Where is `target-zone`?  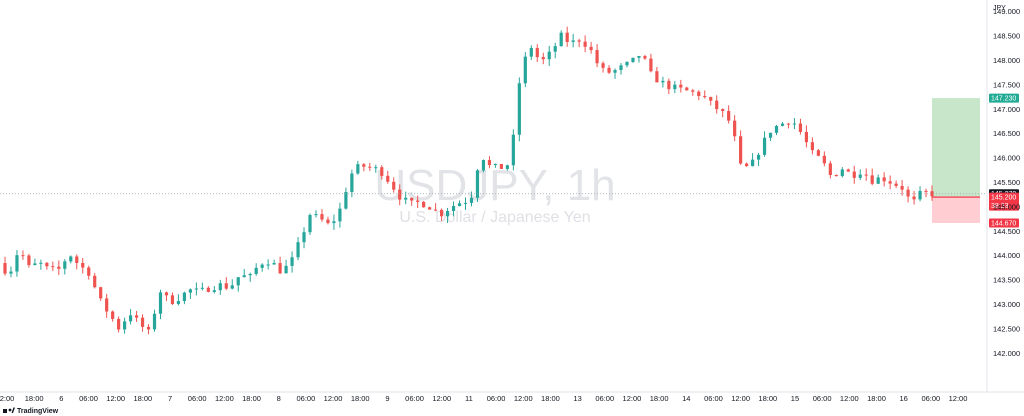
target-zone is located at coordinates (956, 148).